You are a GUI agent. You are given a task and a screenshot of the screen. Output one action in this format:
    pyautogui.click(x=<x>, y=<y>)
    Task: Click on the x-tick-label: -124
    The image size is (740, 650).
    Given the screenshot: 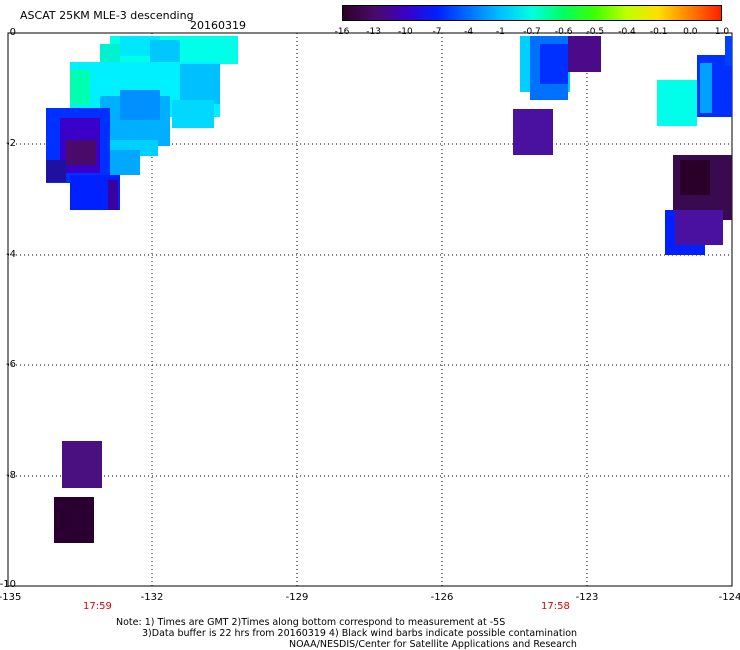 What is the action you would take?
    pyautogui.click(x=729, y=597)
    